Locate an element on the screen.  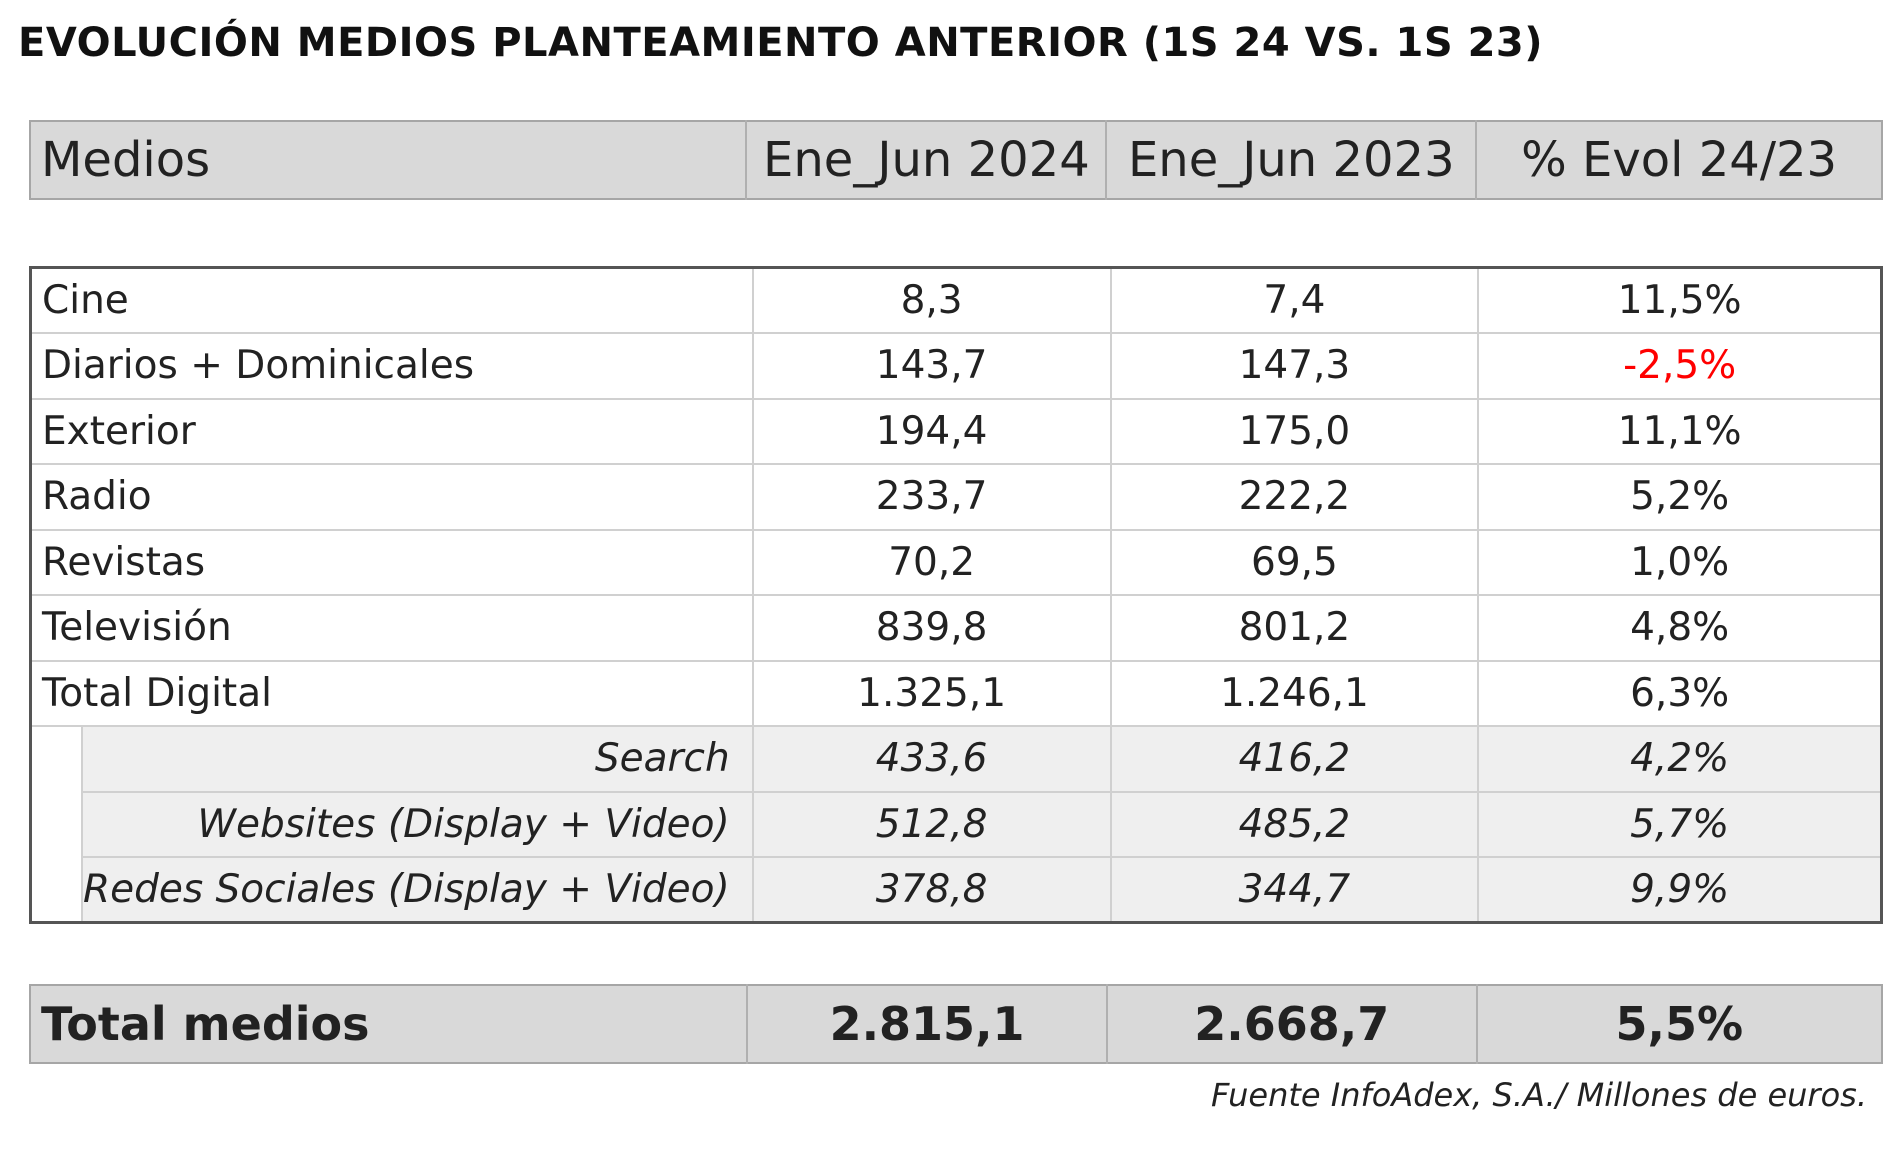
table-row: Revistas 70,2 69,5 1,0% is located at coordinates (956, 562).